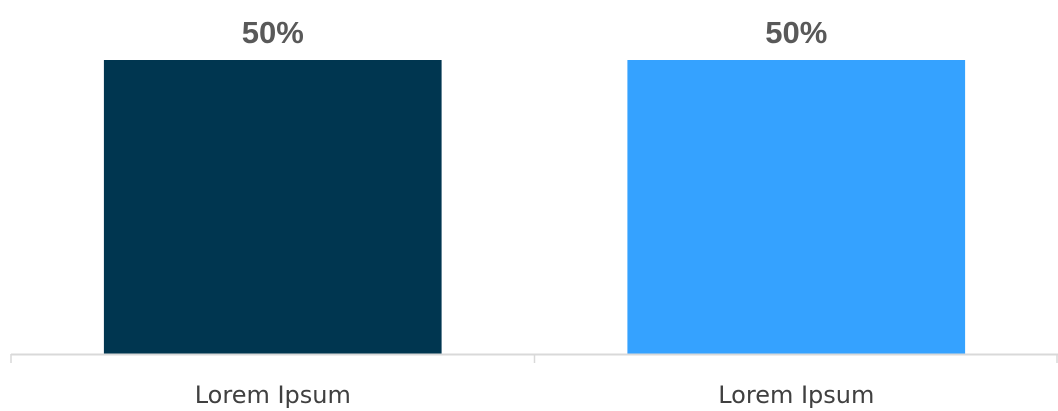 The width and height of the screenshot is (1058, 411). What do you see at coordinates (535, 395) in the screenshot?
I see `category-labels-group: Lorem Ipsum Lorem Ipsum` at bounding box center [535, 395].